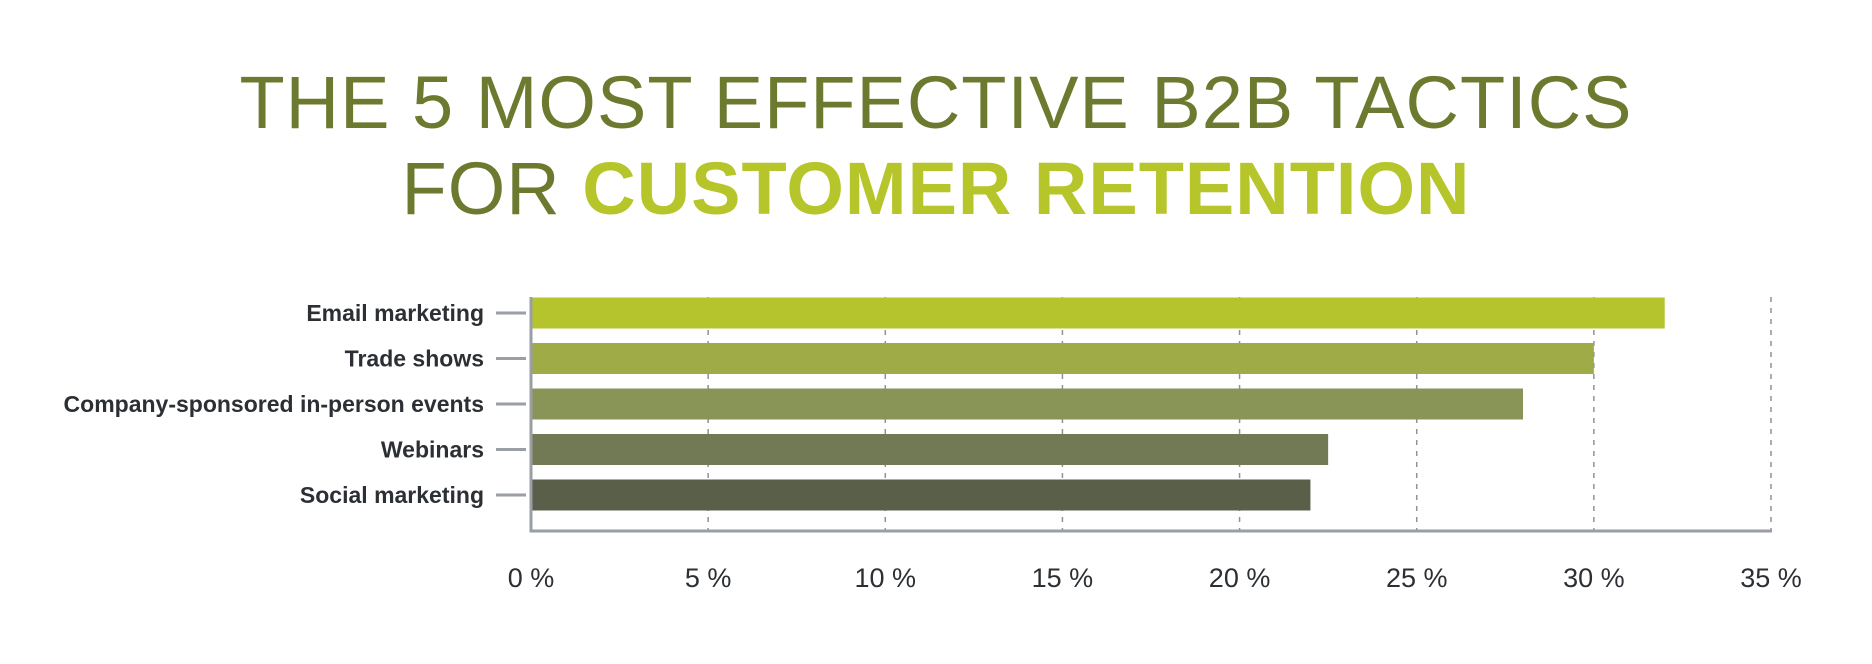  Describe the element at coordinates (531, 578) in the screenshot. I see `x-tick-label-0: 0 %` at that location.